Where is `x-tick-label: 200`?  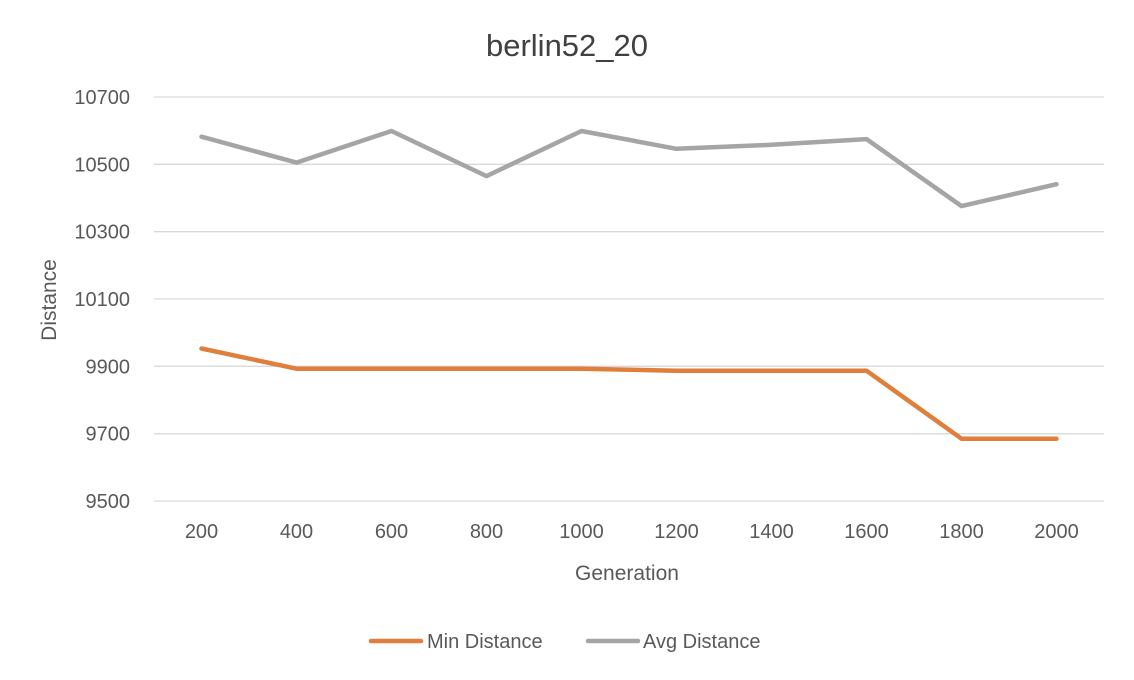
x-tick-label: 200 is located at coordinates (201, 532).